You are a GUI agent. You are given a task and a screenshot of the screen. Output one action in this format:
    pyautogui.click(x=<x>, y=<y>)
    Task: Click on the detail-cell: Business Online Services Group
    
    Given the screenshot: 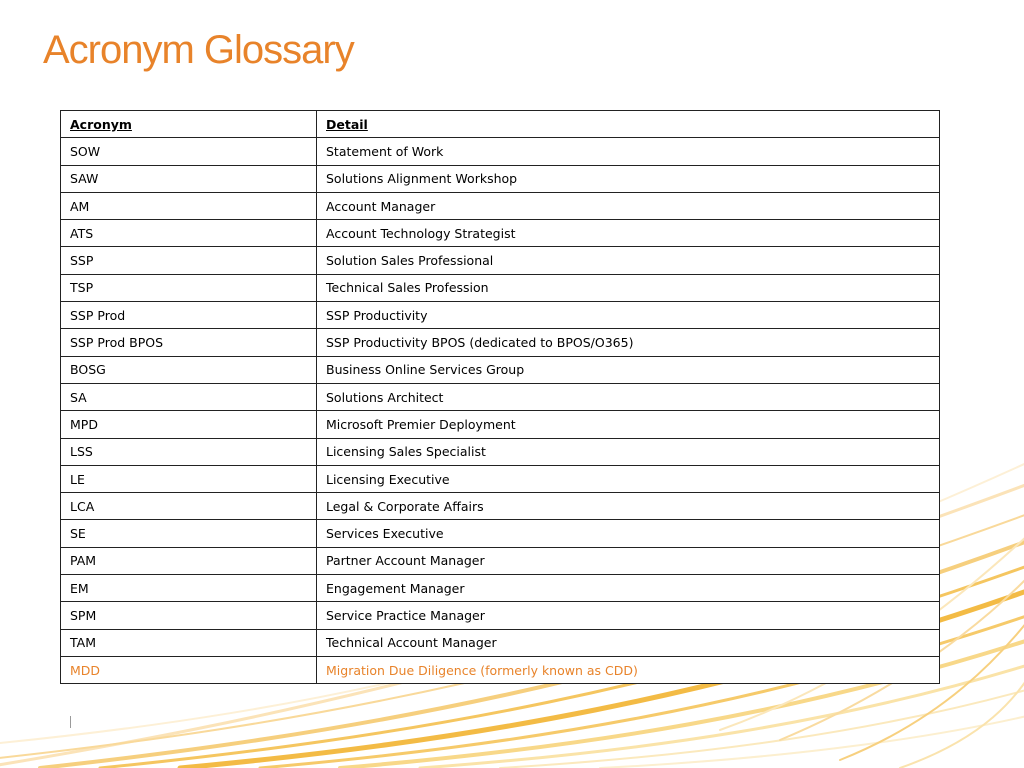 What is the action you would take?
    pyautogui.click(x=628, y=369)
    